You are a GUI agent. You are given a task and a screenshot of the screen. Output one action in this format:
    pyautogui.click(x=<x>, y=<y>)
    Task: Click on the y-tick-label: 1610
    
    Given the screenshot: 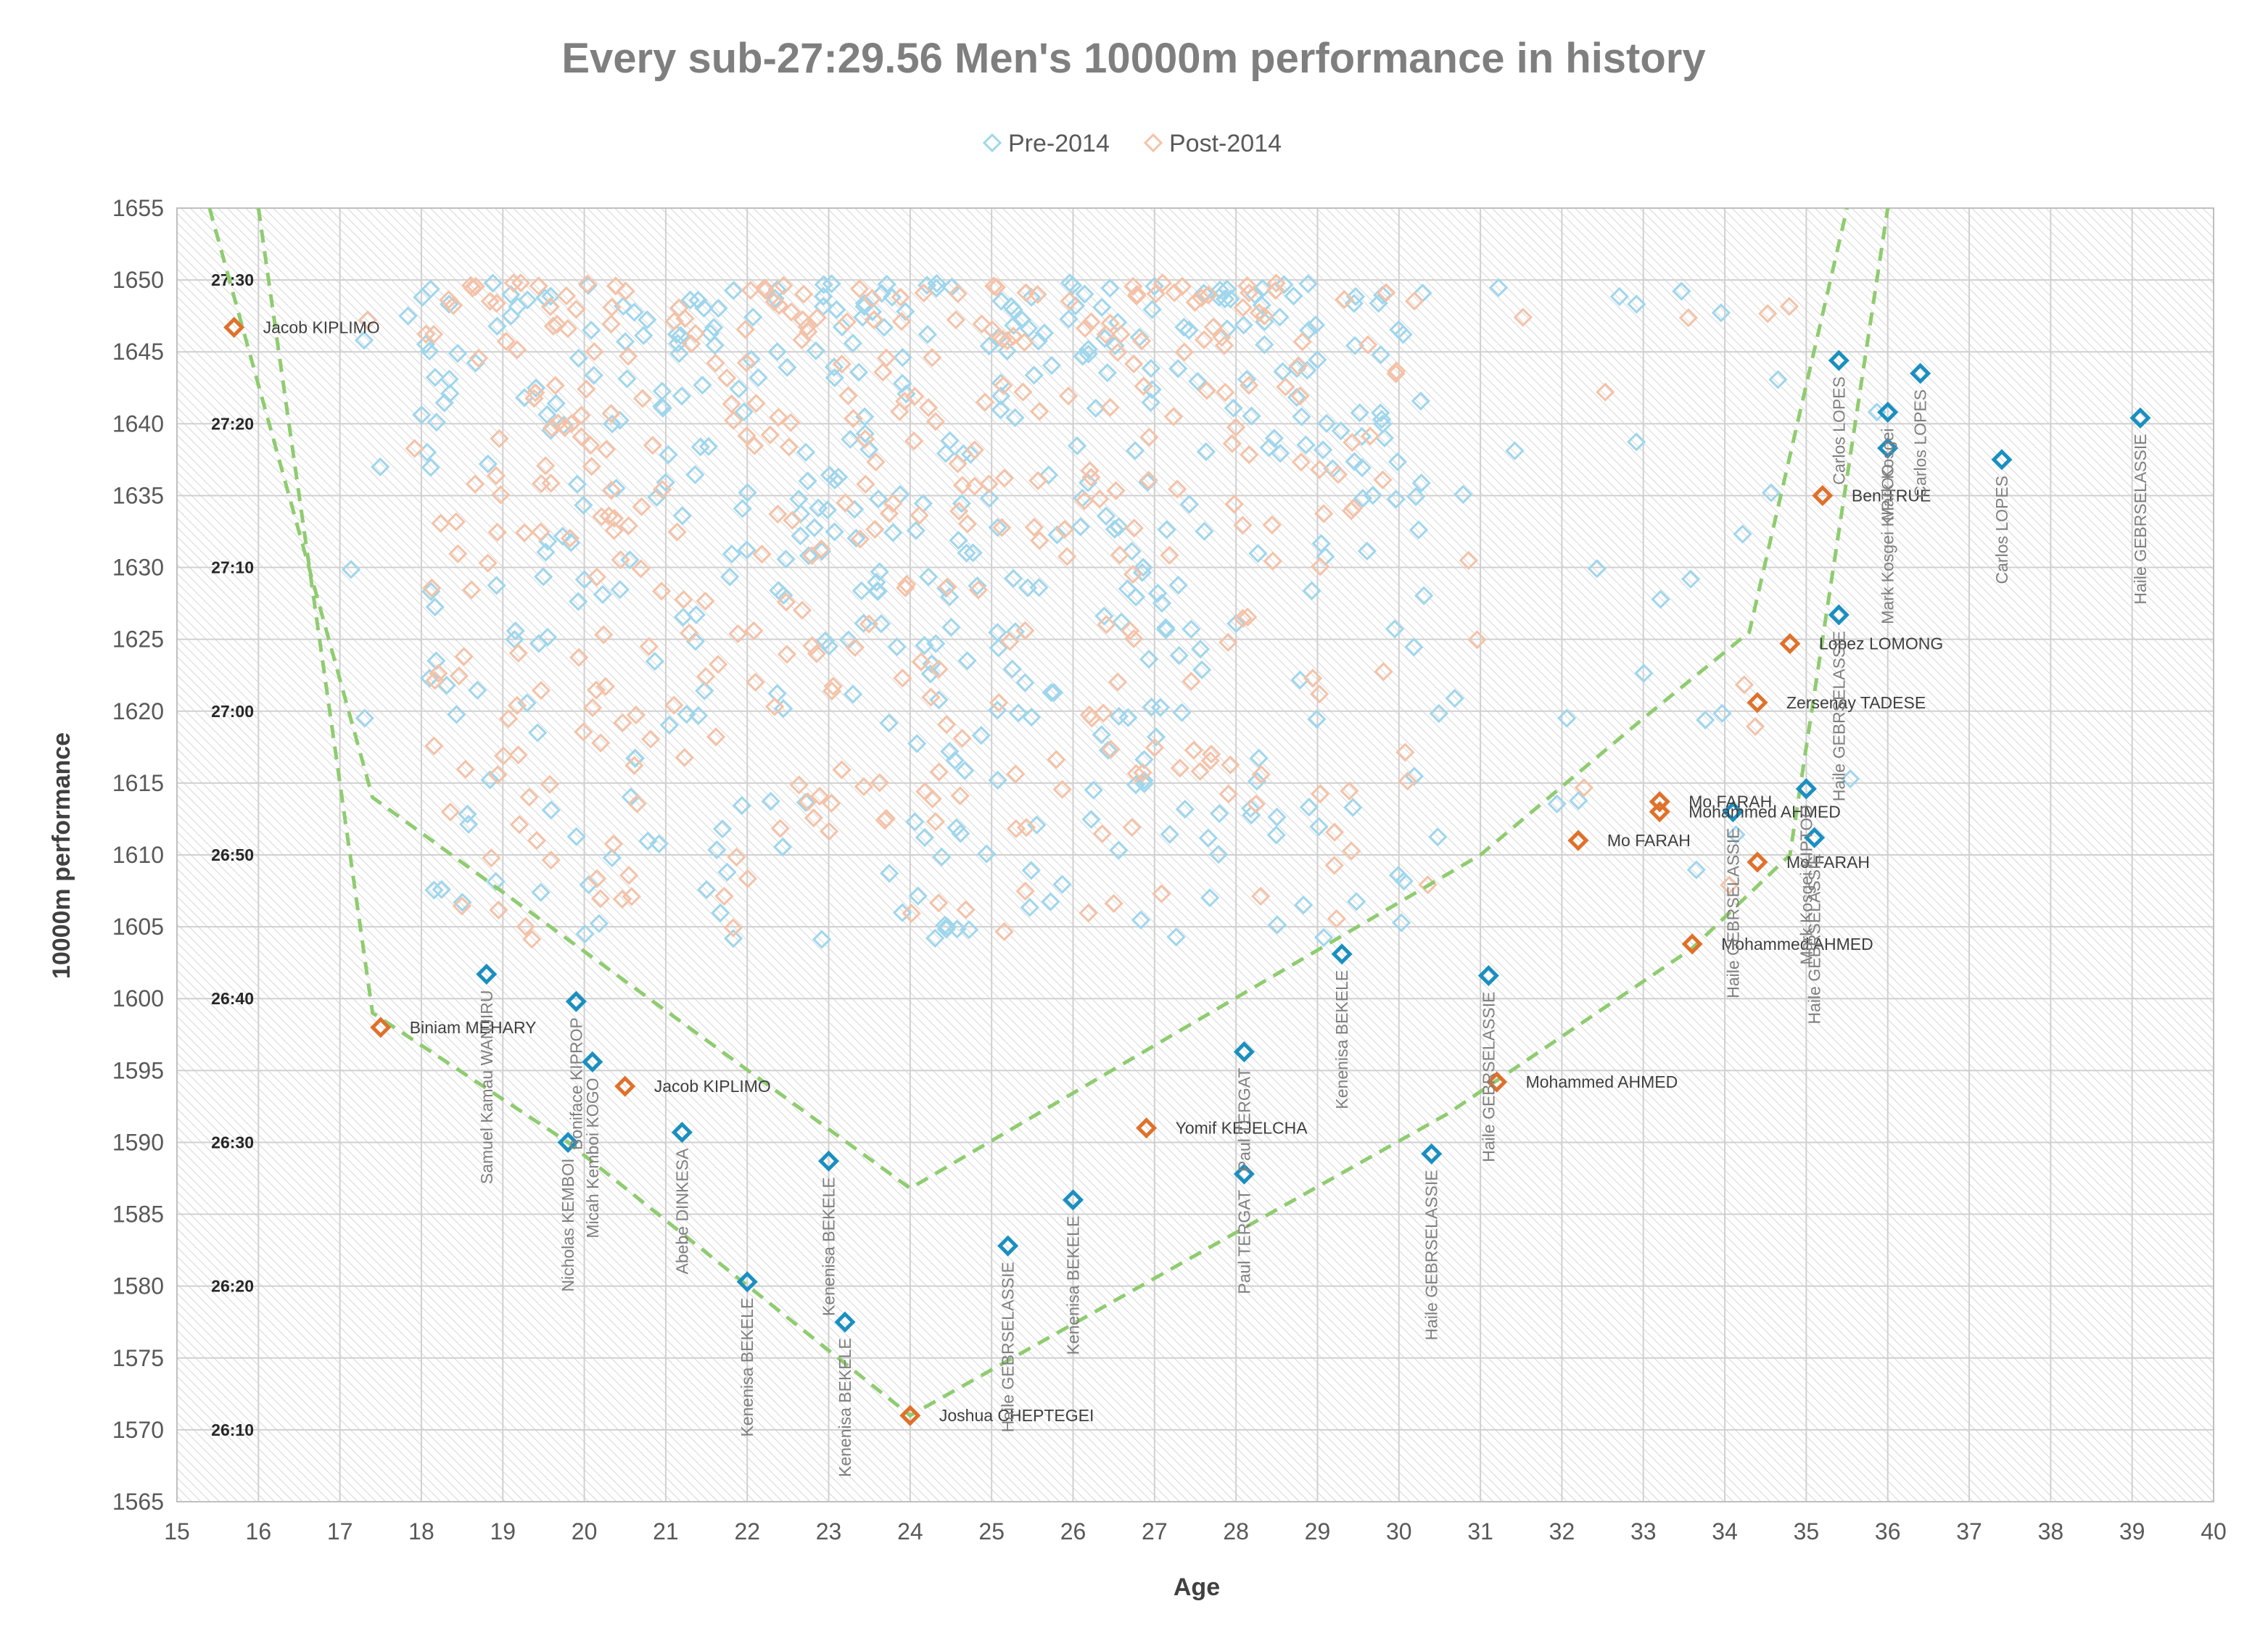 What is the action you would take?
    pyautogui.click(x=138, y=855)
    